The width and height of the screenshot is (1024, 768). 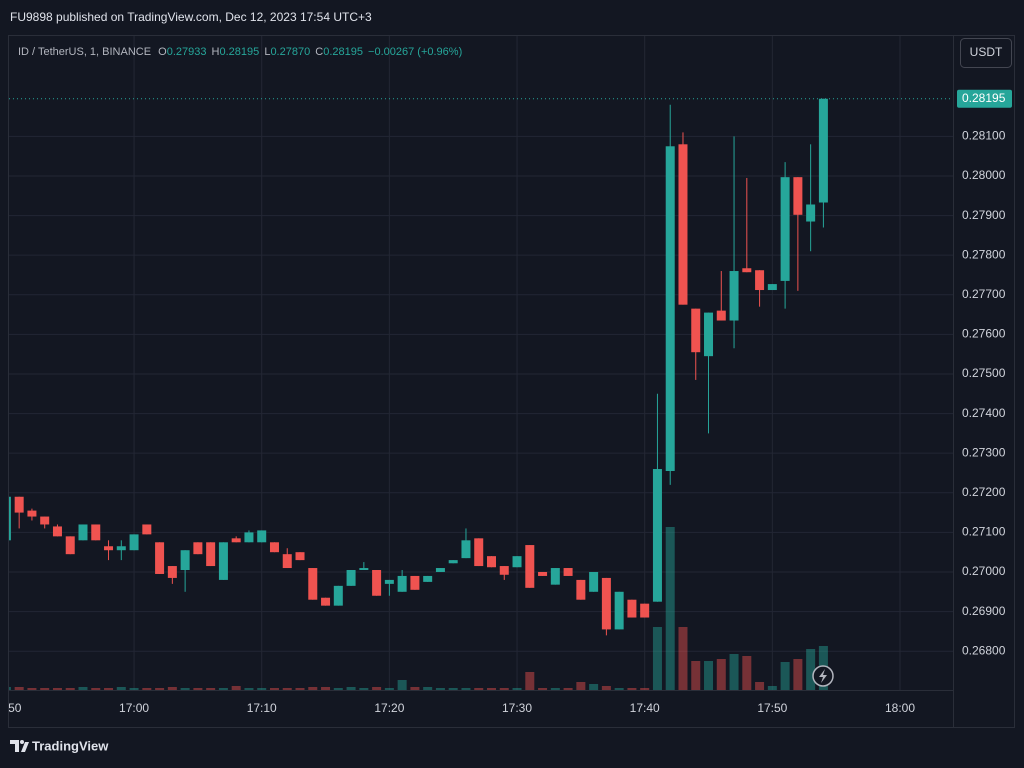 What do you see at coordinates (267, 52) in the screenshot?
I see `legend-label: L` at bounding box center [267, 52].